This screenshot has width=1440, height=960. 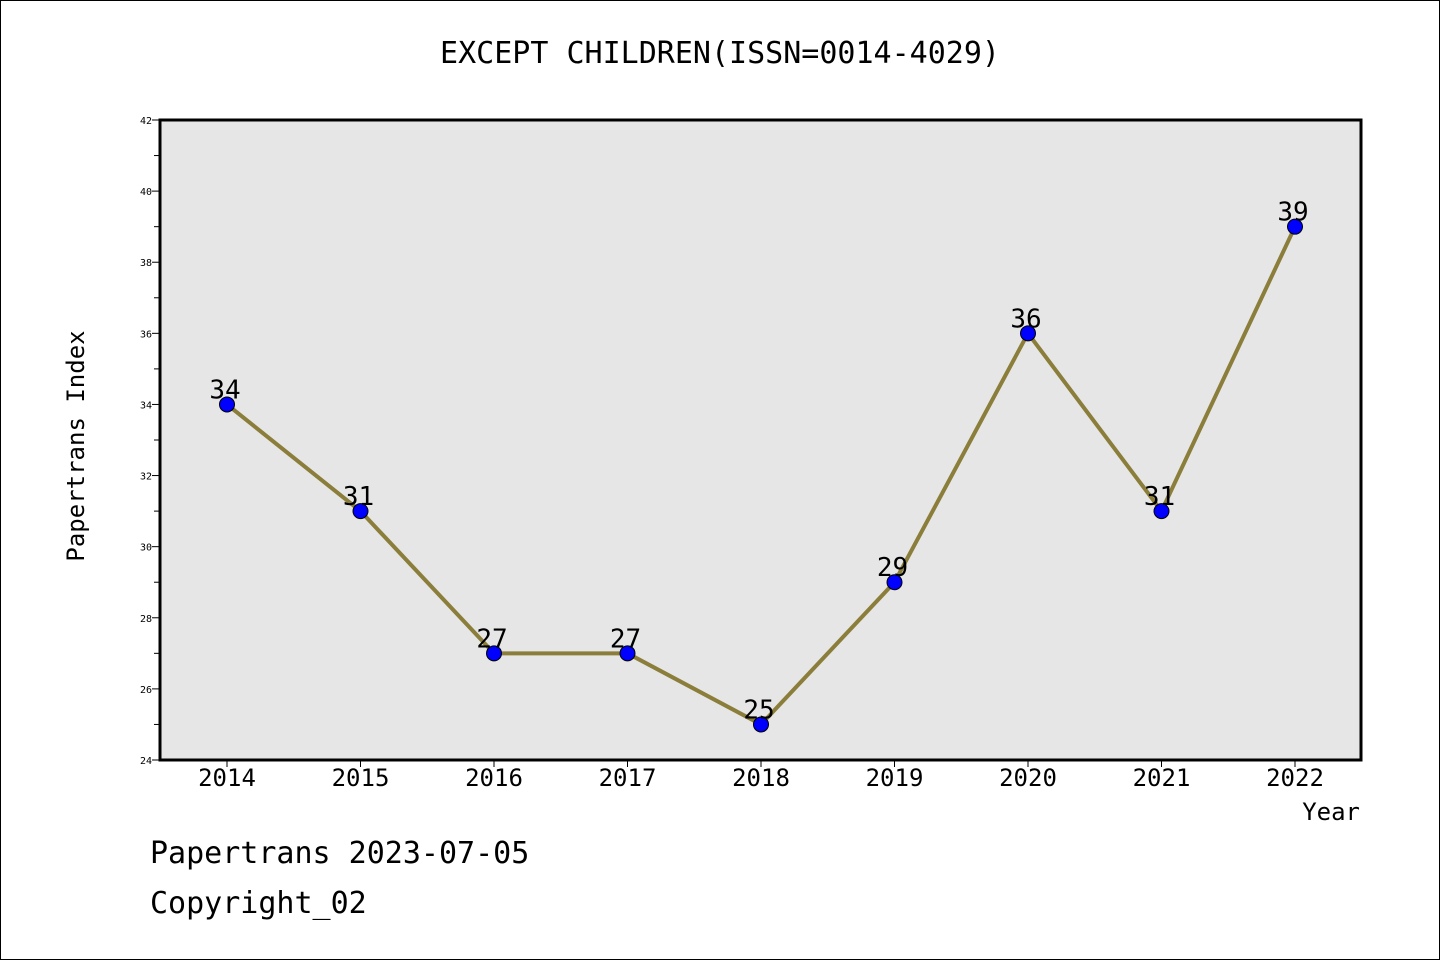 What do you see at coordinates (720, 53) in the screenshot?
I see `chart-title: EXCEPT CHILDREN(ISSN=0014-4029)` at bounding box center [720, 53].